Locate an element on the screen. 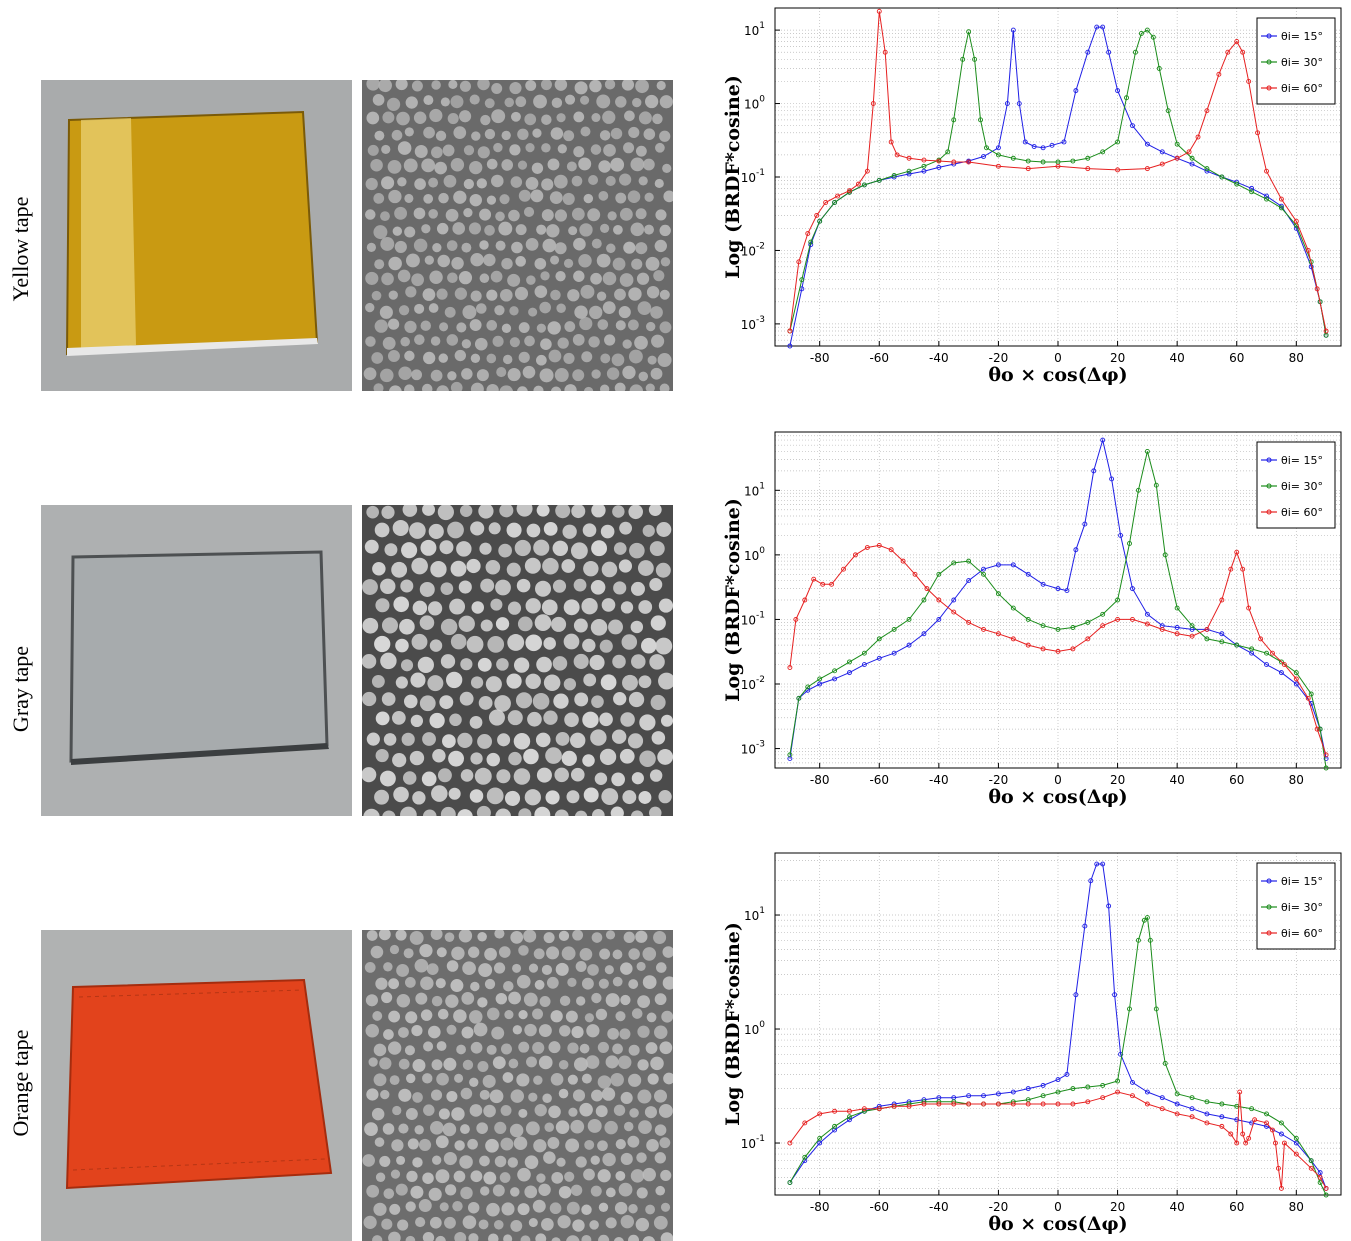  x-tick-label: 40 is located at coordinates (1177, 358).